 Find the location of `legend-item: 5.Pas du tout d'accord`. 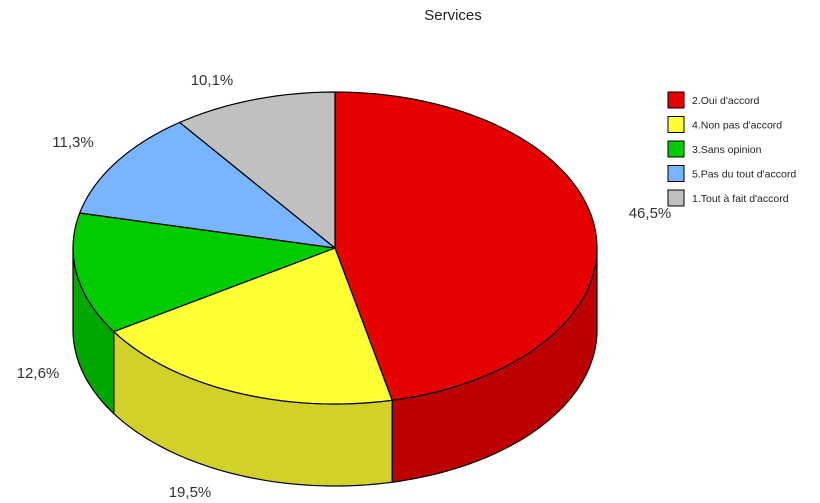

legend-item: 5.Pas du tout d'accord is located at coordinates (731, 173).